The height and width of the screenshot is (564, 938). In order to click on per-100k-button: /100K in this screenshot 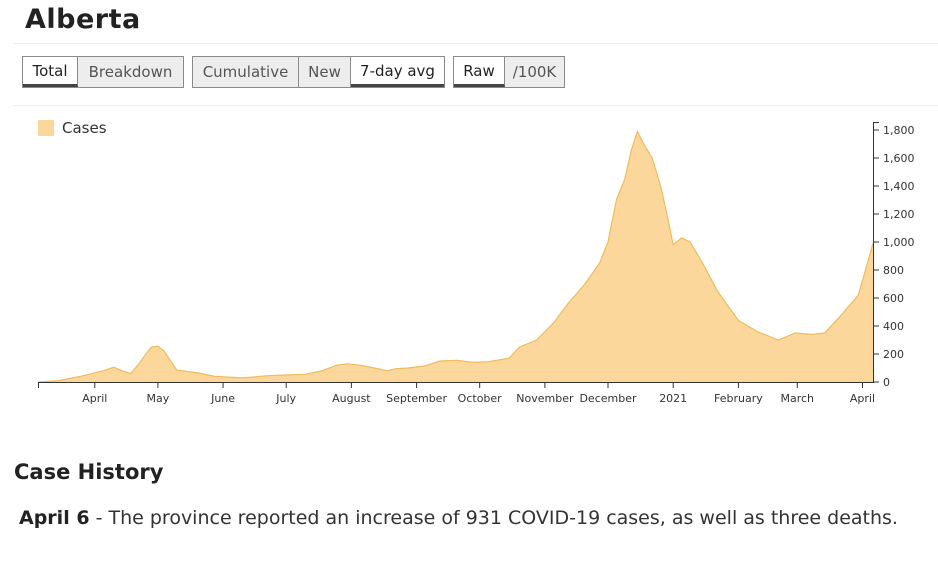, I will do `click(534, 72)`.